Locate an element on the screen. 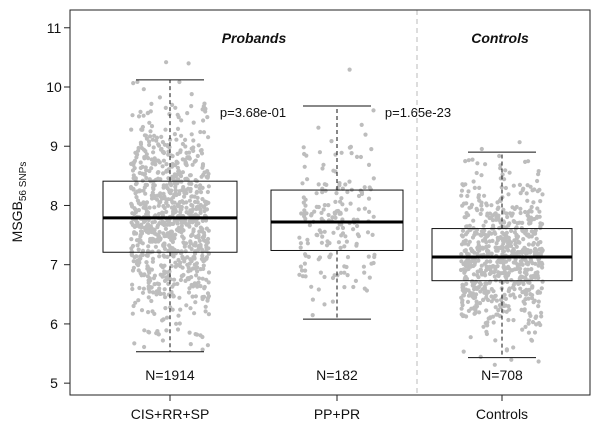 The height and width of the screenshot is (428, 598). n-label-2: N=182 is located at coordinates (337, 375).